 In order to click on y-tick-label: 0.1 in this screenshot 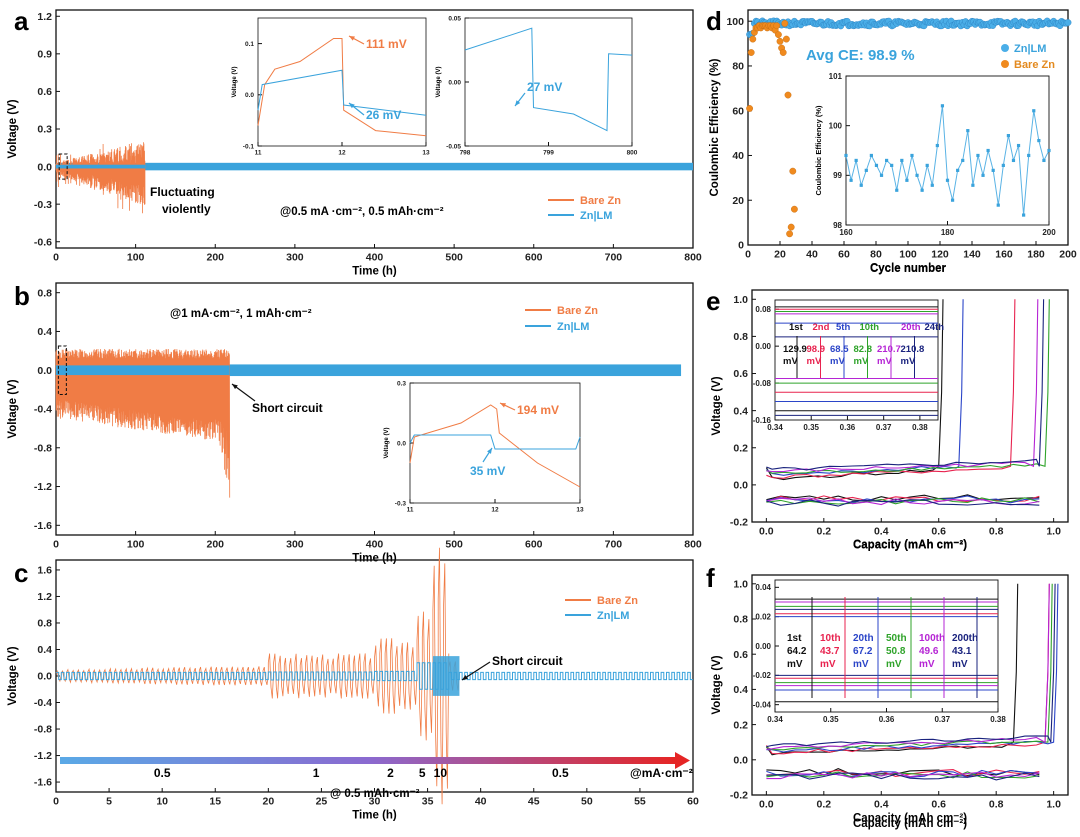, I will do `click(249, 44)`.